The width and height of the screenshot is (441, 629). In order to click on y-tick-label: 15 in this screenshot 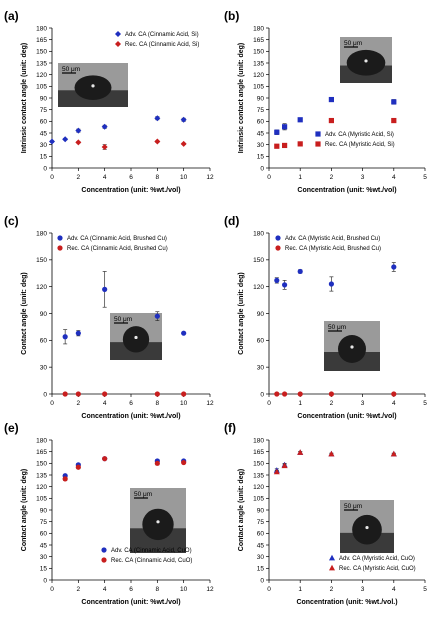, I will do `click(44, 569)`.